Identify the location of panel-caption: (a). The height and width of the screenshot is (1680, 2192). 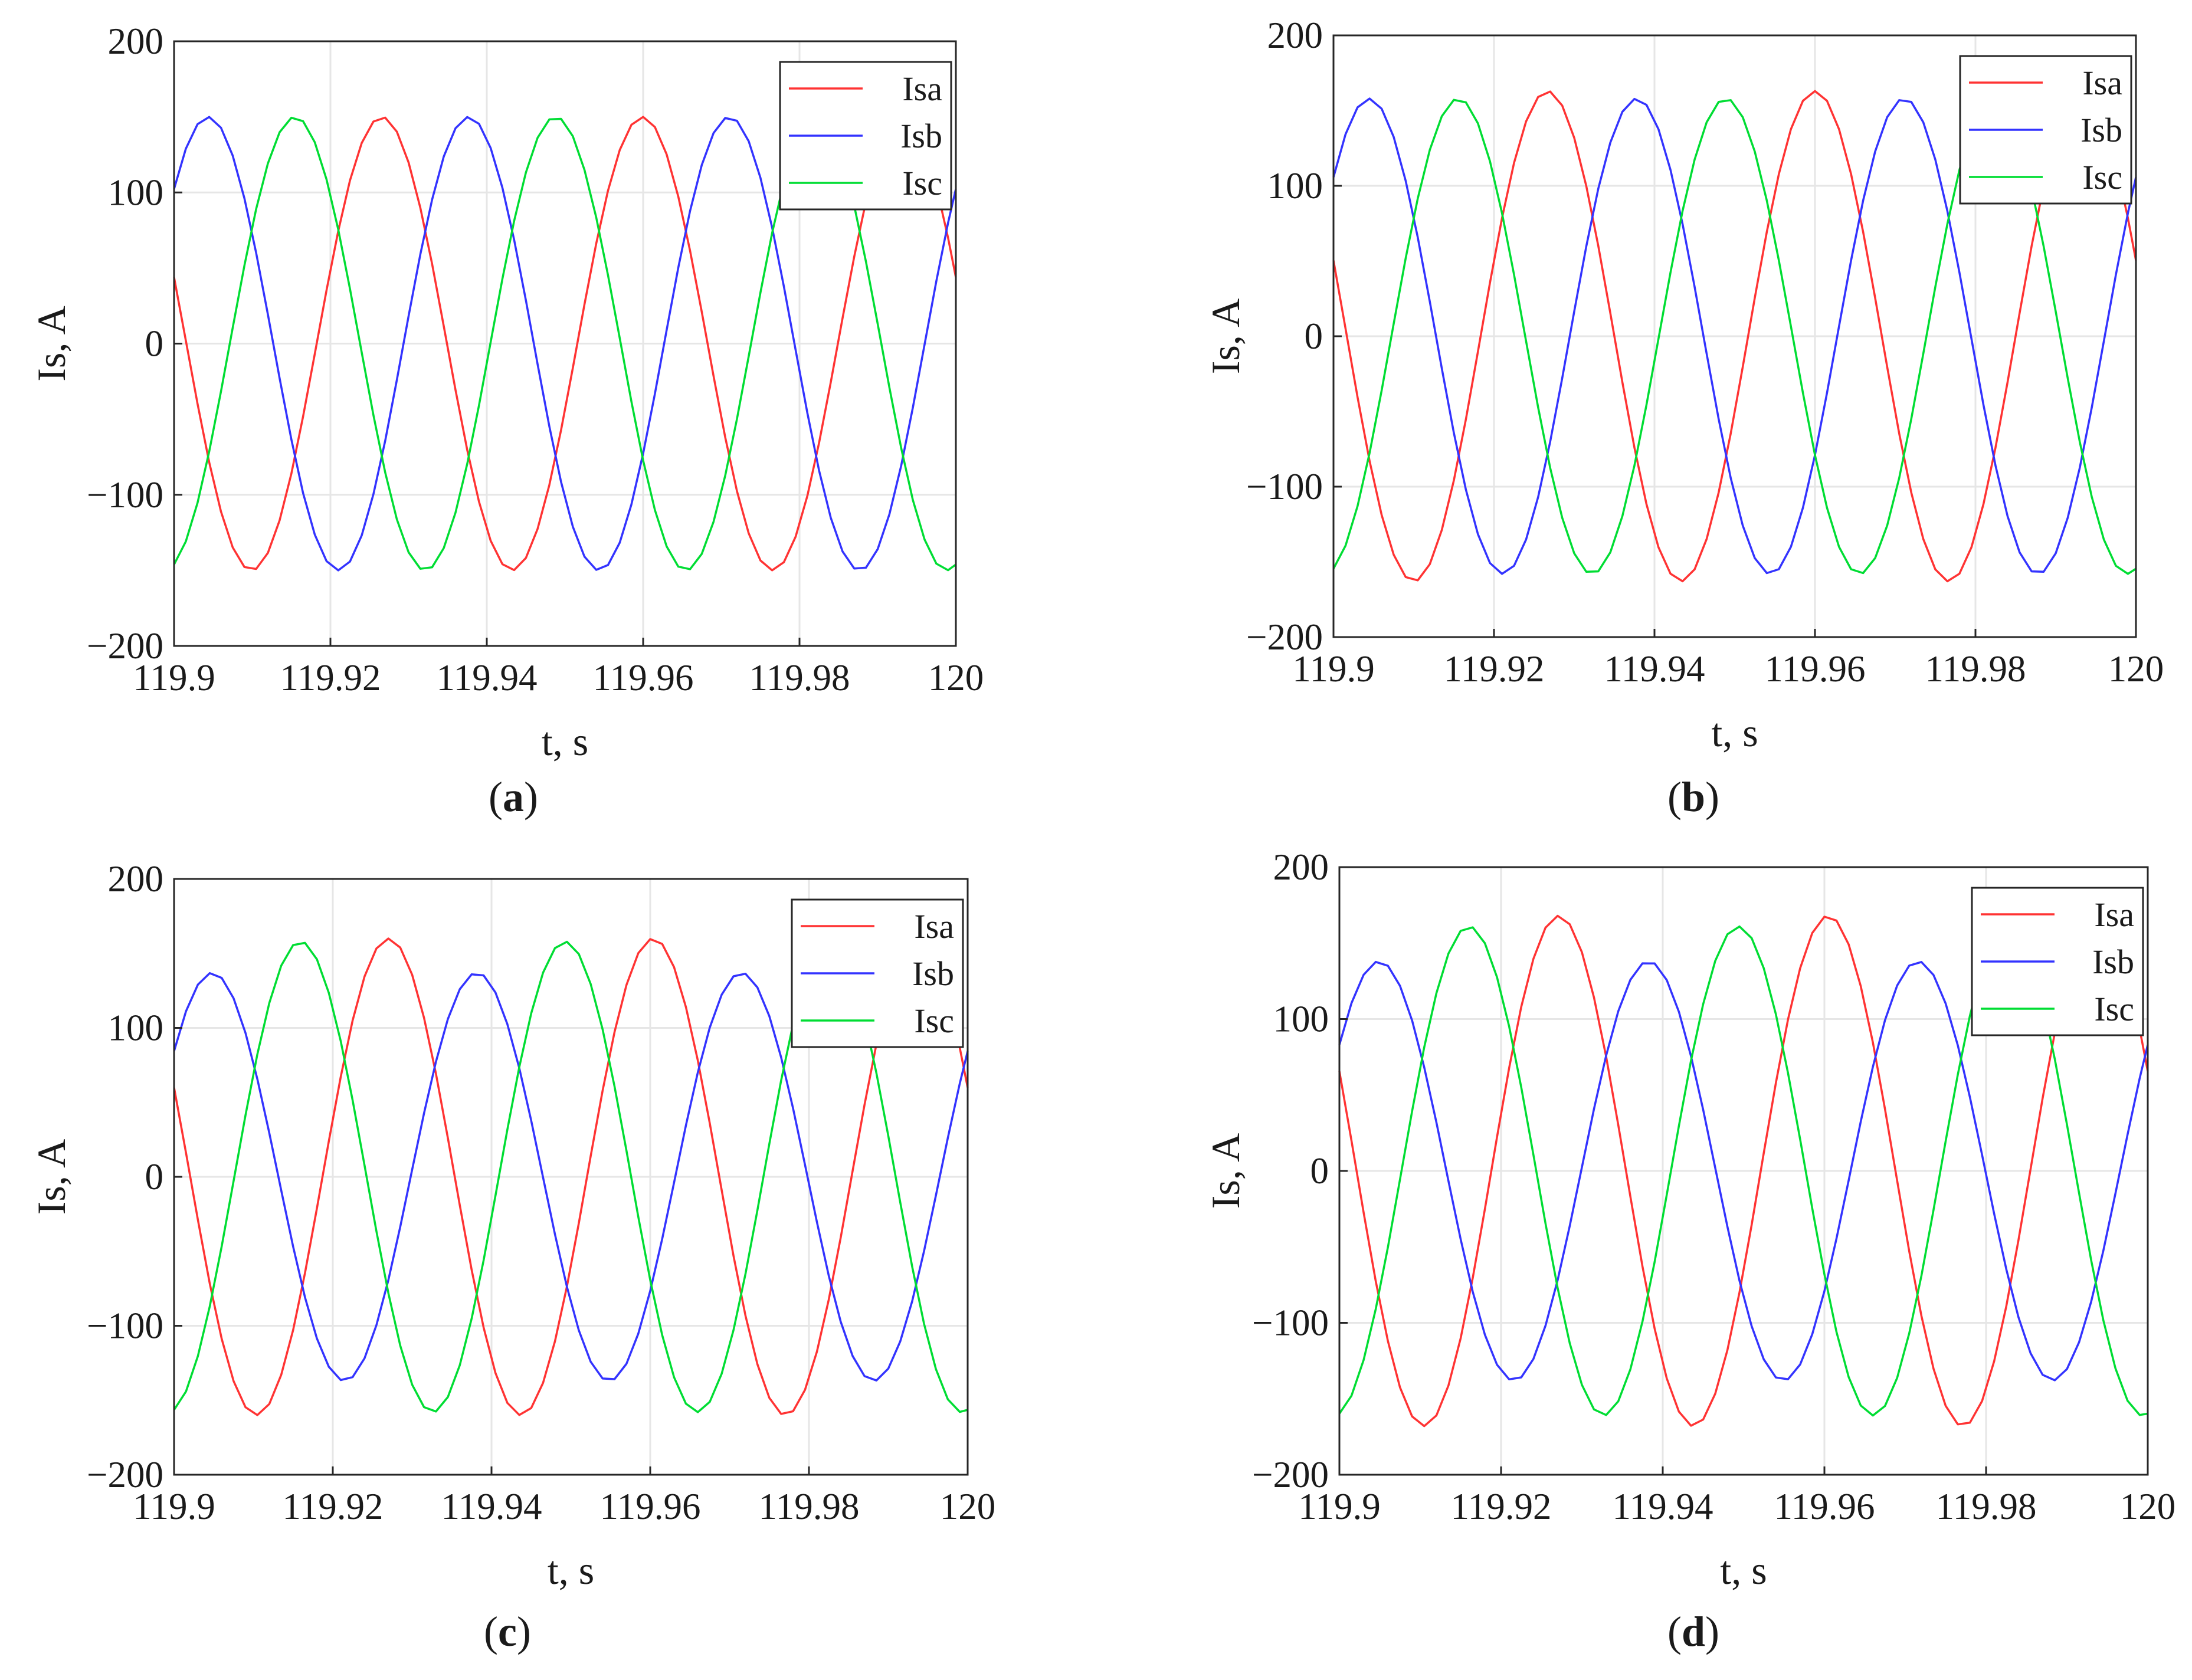
(513, 797).